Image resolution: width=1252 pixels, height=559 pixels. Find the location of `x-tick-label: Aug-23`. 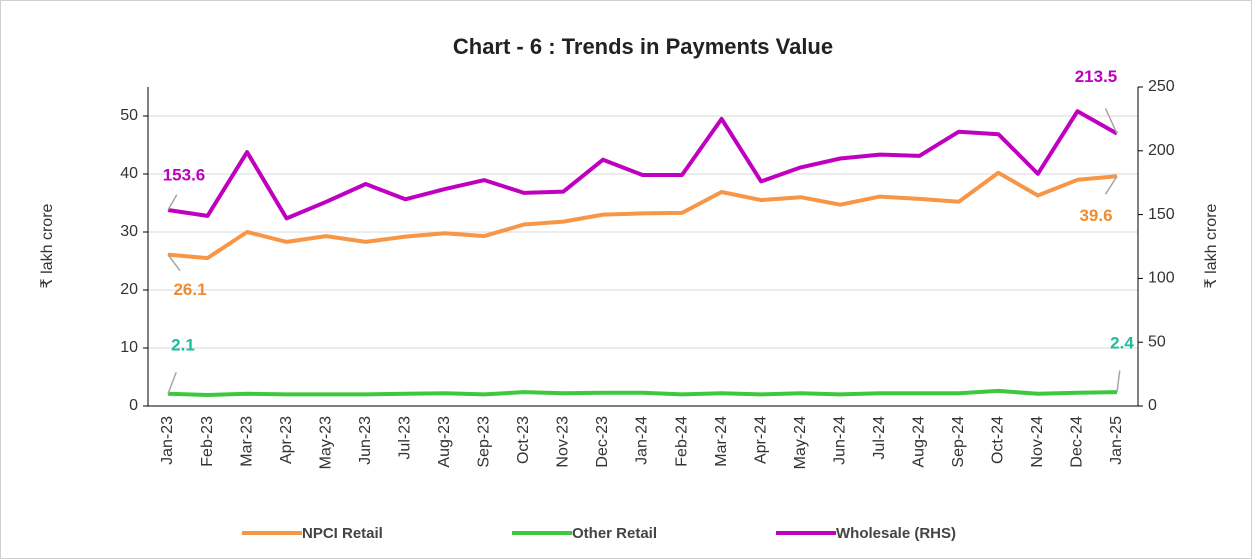

x-tick-label: Aug-23 is located at coordinates (444, 442).